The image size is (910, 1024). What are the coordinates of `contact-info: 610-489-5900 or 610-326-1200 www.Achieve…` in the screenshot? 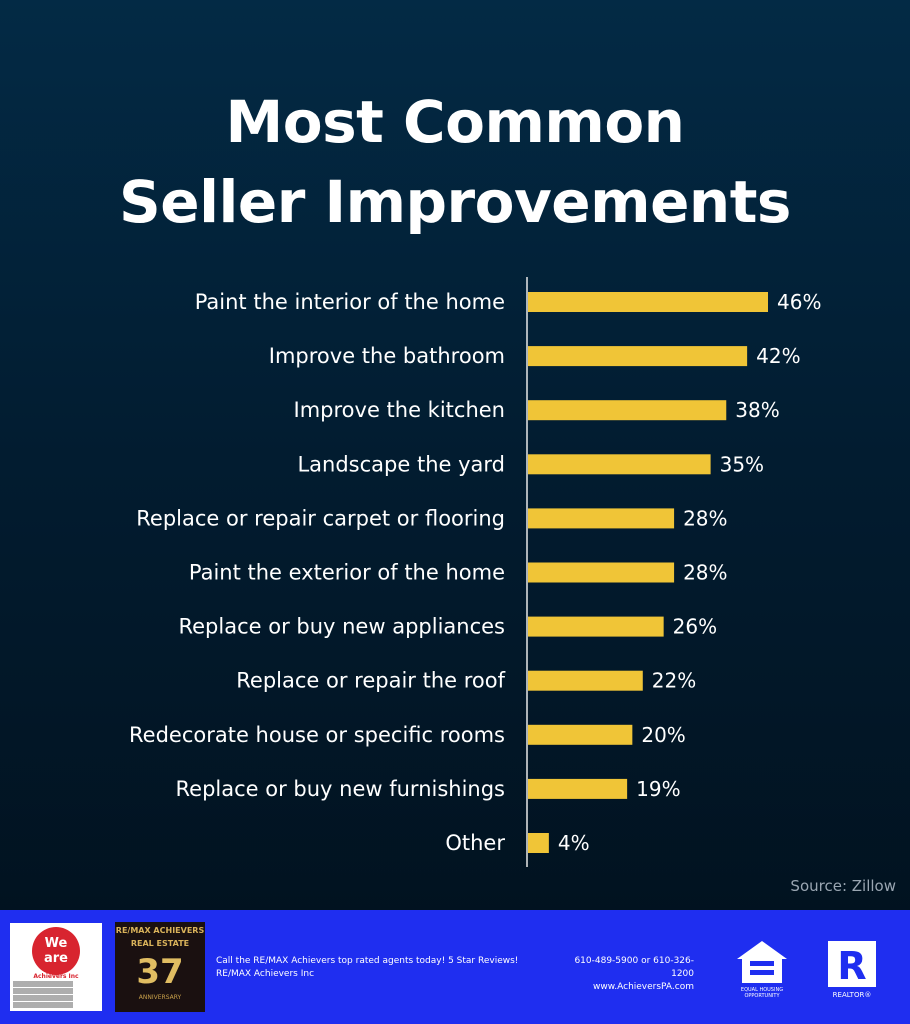 It's located at (627, 974).